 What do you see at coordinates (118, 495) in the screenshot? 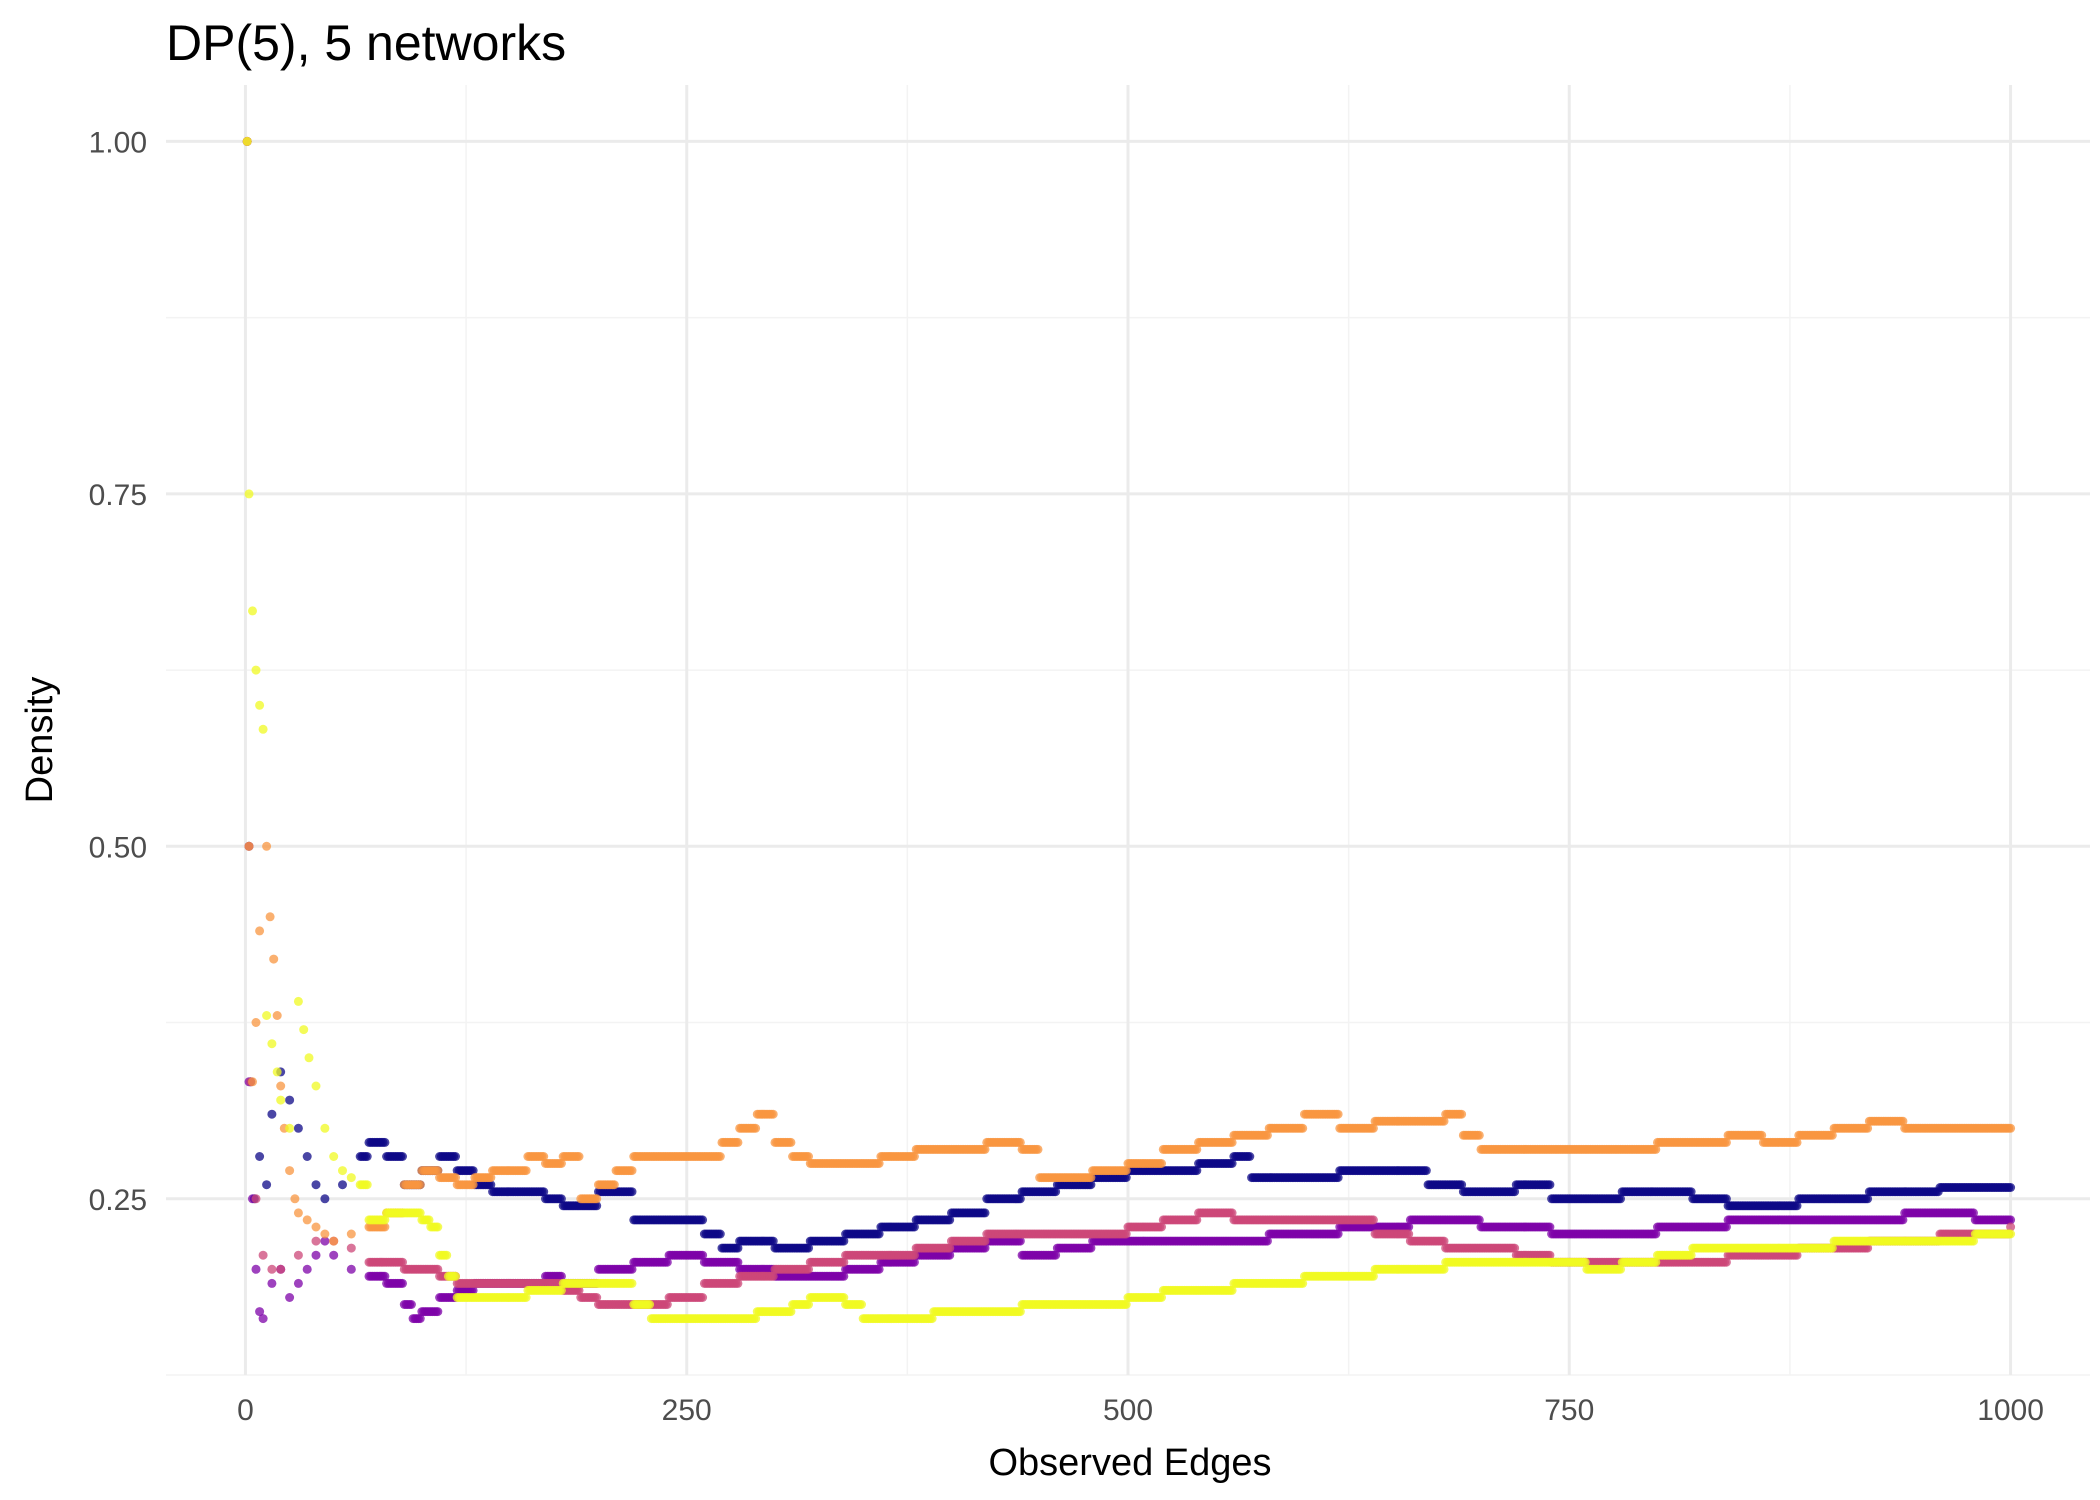
I see `y-tick-label: 0.75` at bounding box center [118, 495].